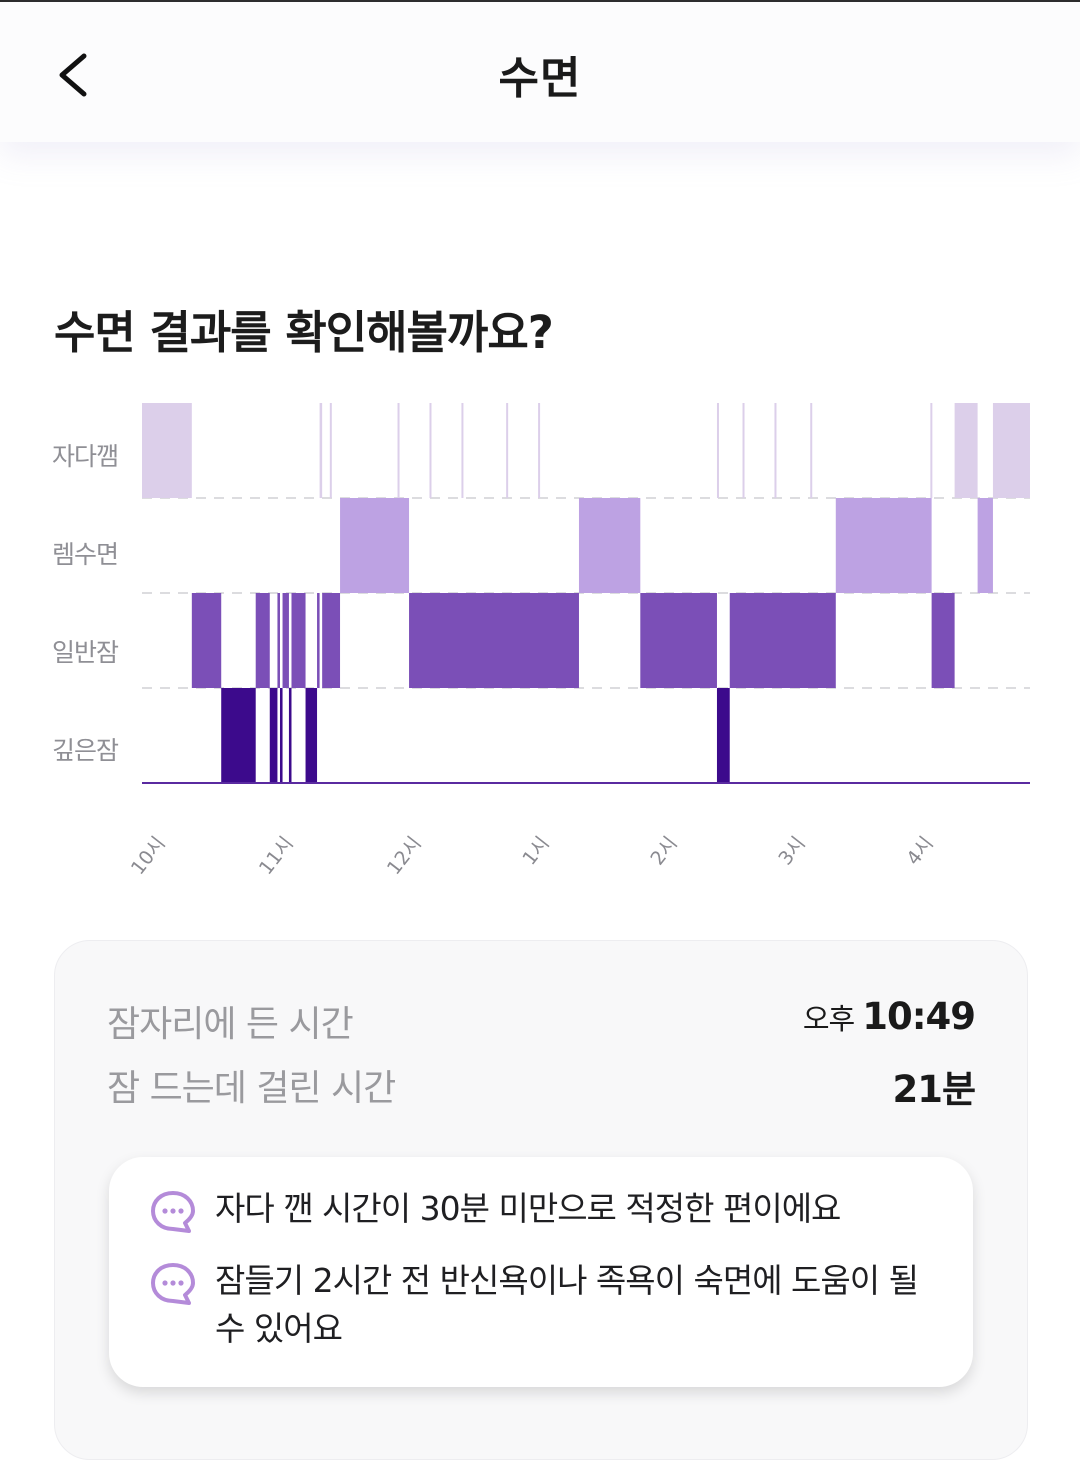 The height and width of the screenshot is (1460, 1080). I want to click on tip-text: 자다 깬 시간이 30분 미만으로 적정한 편이에요, so click(528, 1208).